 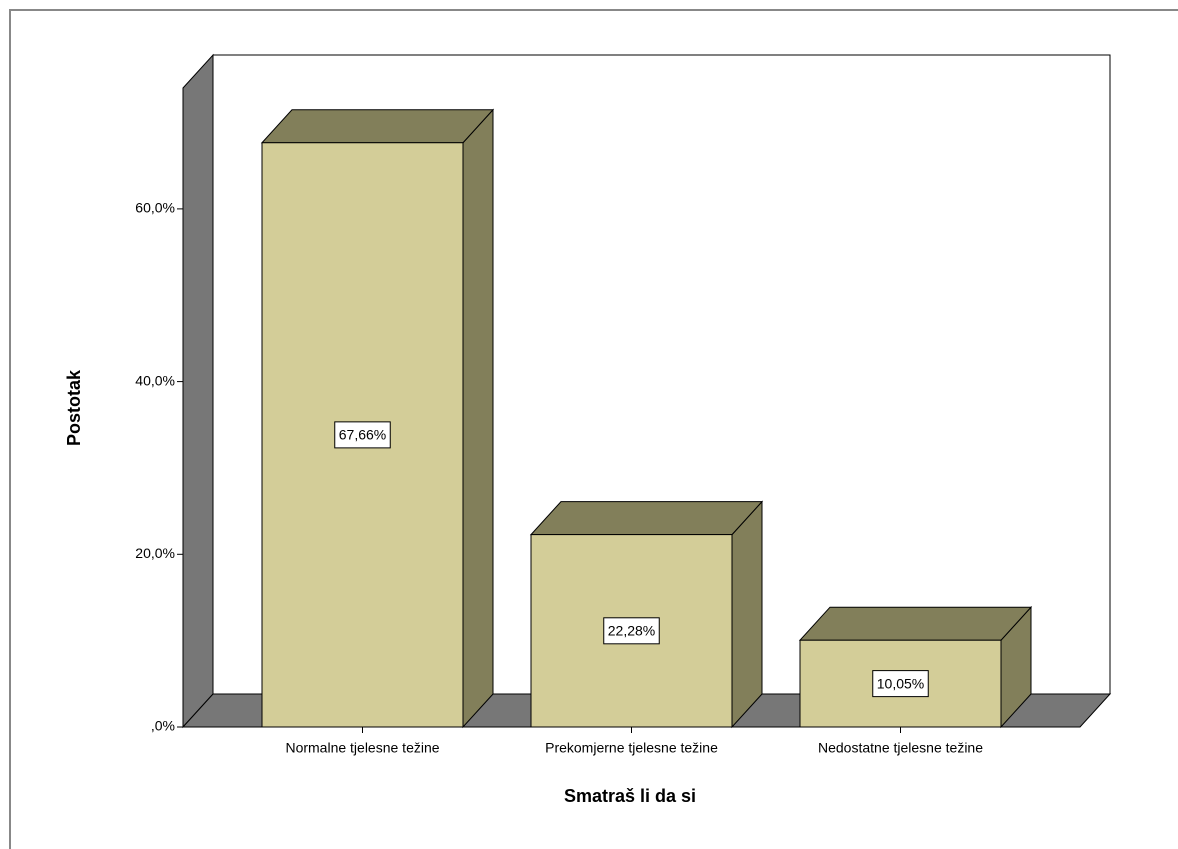 I want to click on x-axis-label: Smatraš li da si, so click(x=630, y=796).